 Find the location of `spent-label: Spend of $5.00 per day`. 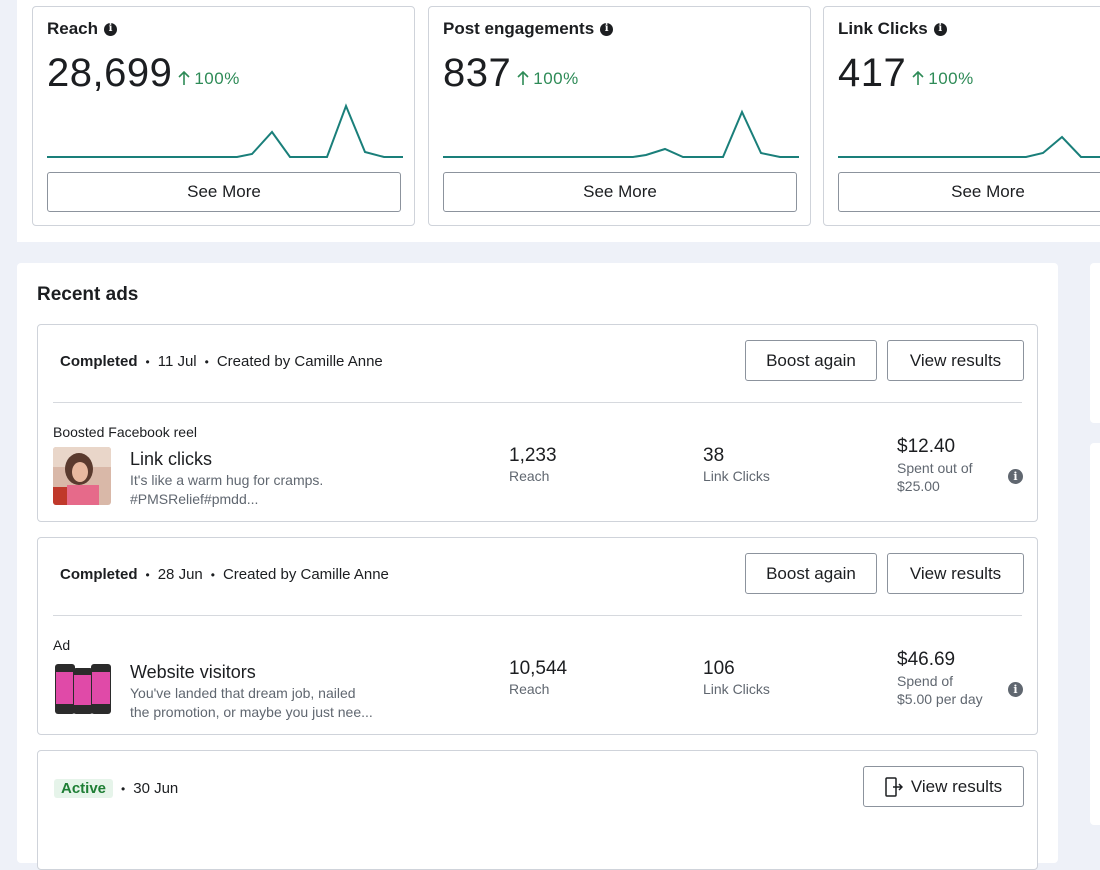

spent-label: Spend of $5.00 per day is located at coordinates (952, 690).